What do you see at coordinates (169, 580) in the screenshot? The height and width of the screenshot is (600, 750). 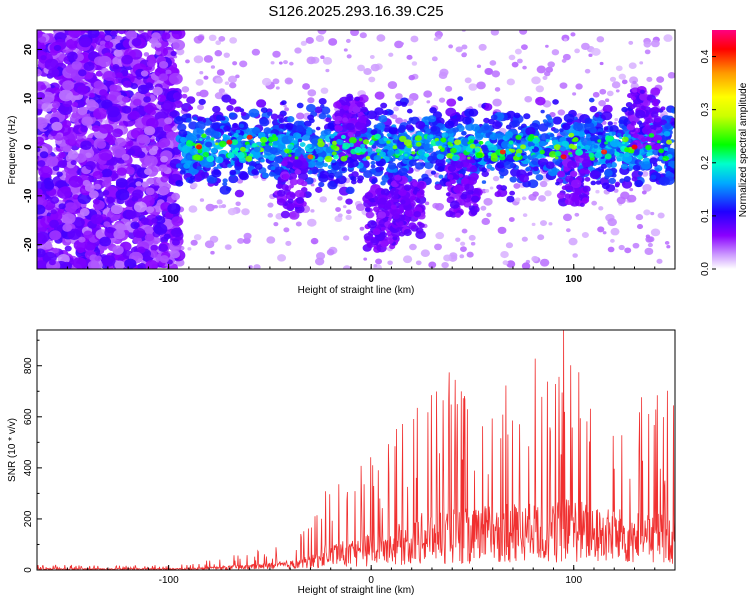 I see `snr-x-tick-label: -100` at bounding box center [169, 580].